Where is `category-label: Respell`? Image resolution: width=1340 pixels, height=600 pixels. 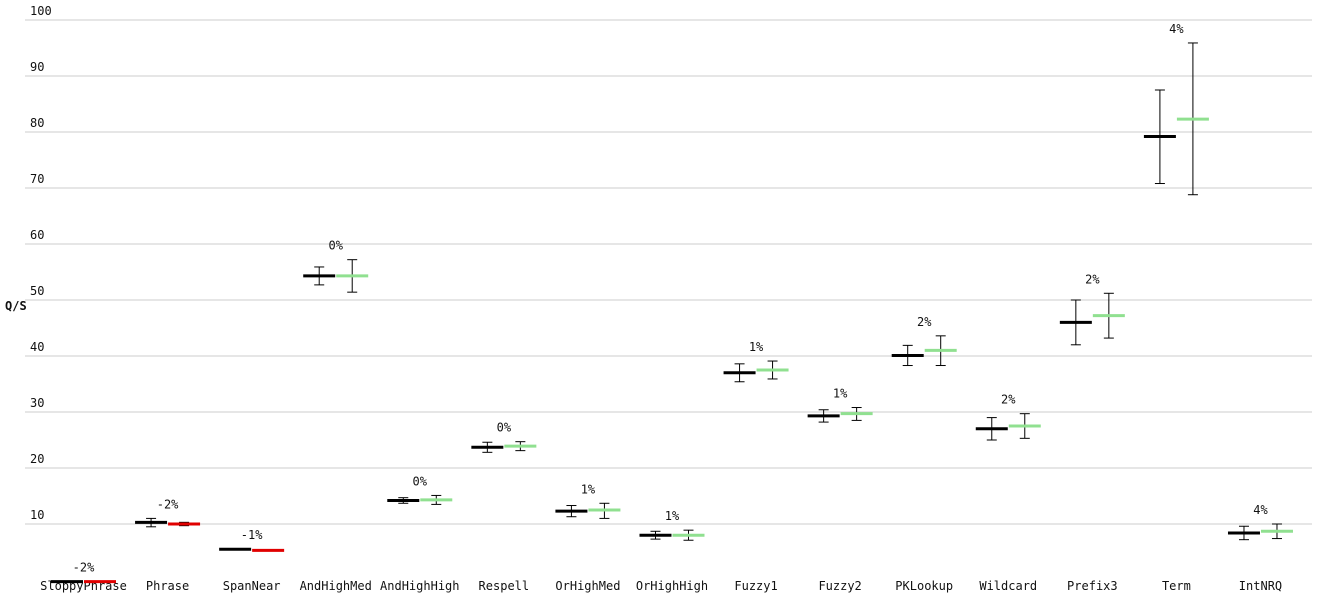
category-label: Respell is located at coordinates (504, 586).